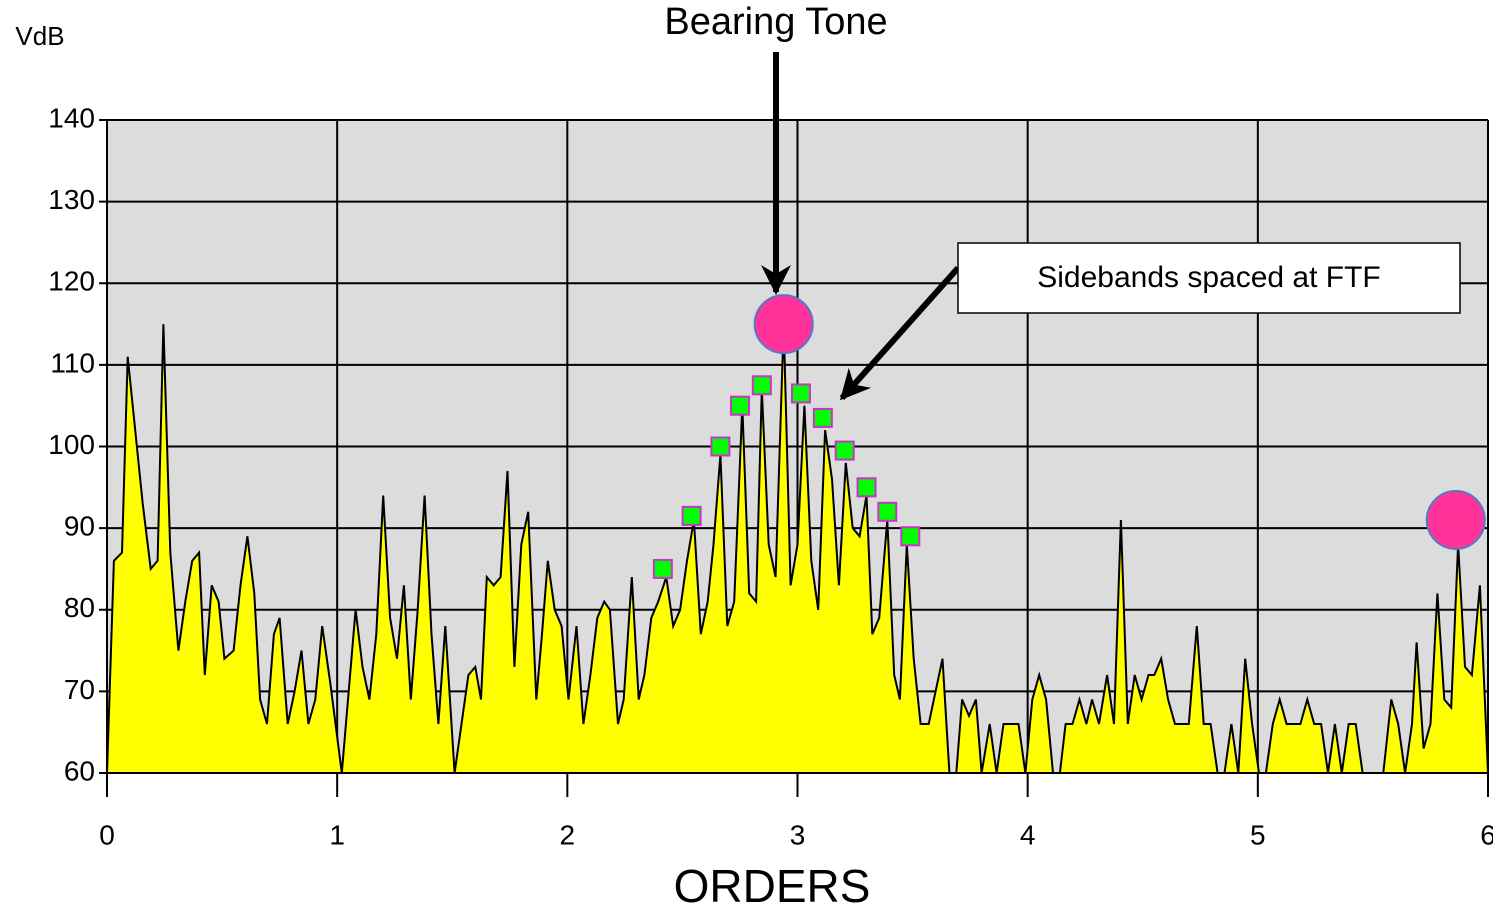 The image size is (1493, 919). Describe the element at coordinates (71, 117) in the screenshot. I see `y-tick-label: 140` at that location.